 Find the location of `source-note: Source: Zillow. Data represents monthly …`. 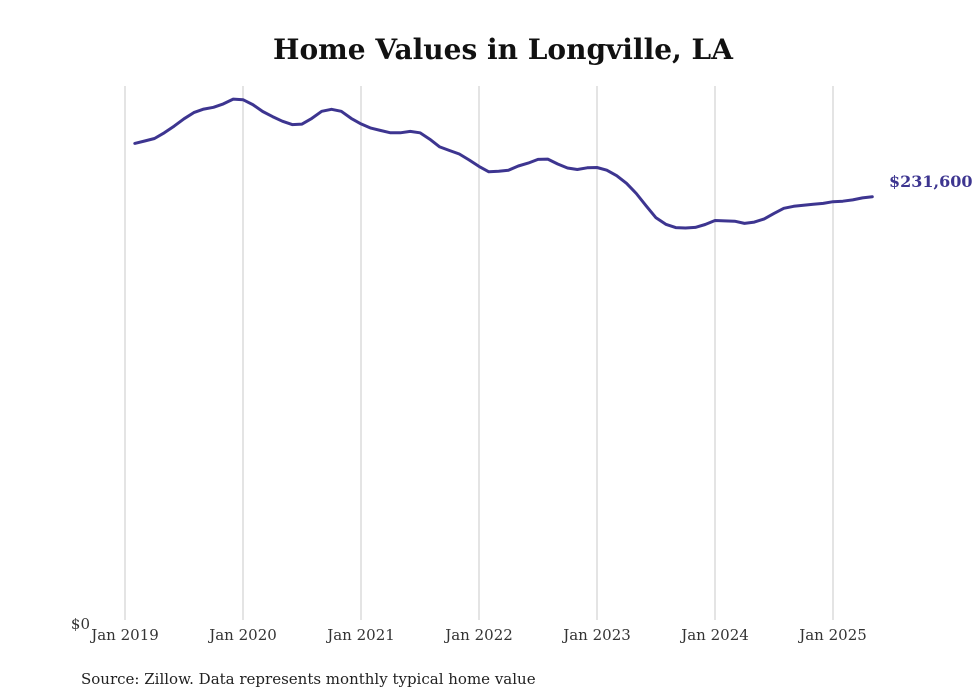

source-note: Source: Zillow. Data represents monthly … is located at coordinates (308, 679).